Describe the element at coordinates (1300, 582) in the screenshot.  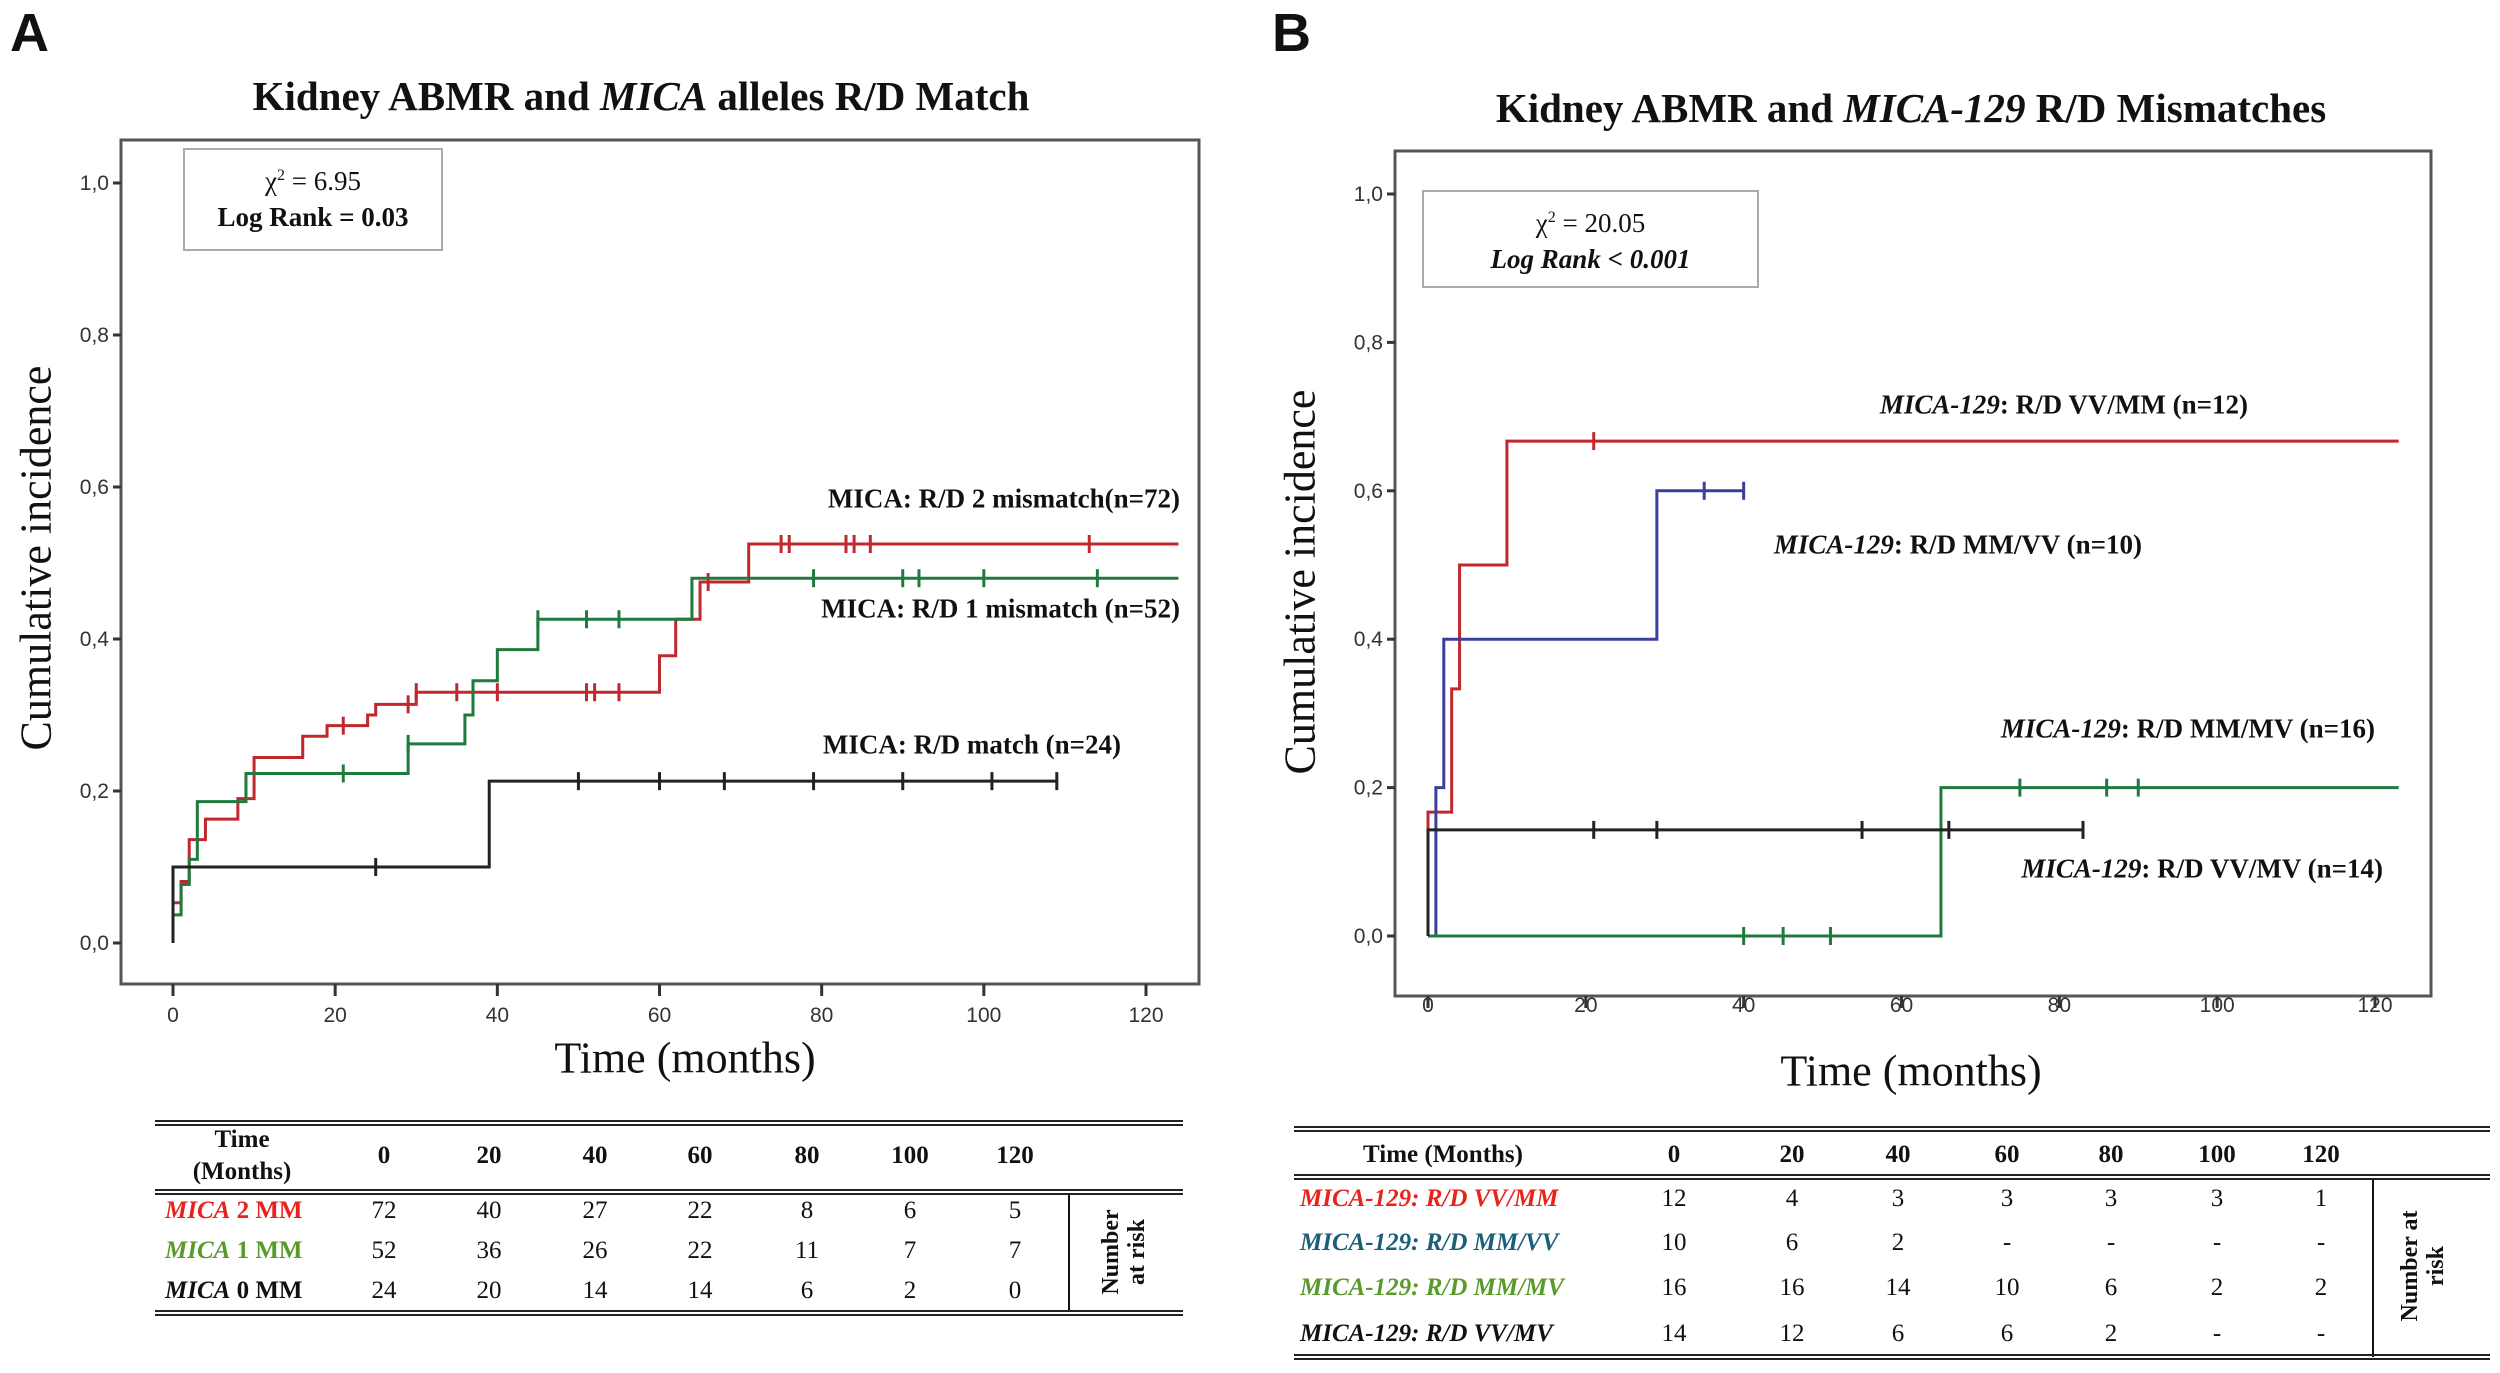
I see `y-axis-label-b: Cumulative incidence` at that location.